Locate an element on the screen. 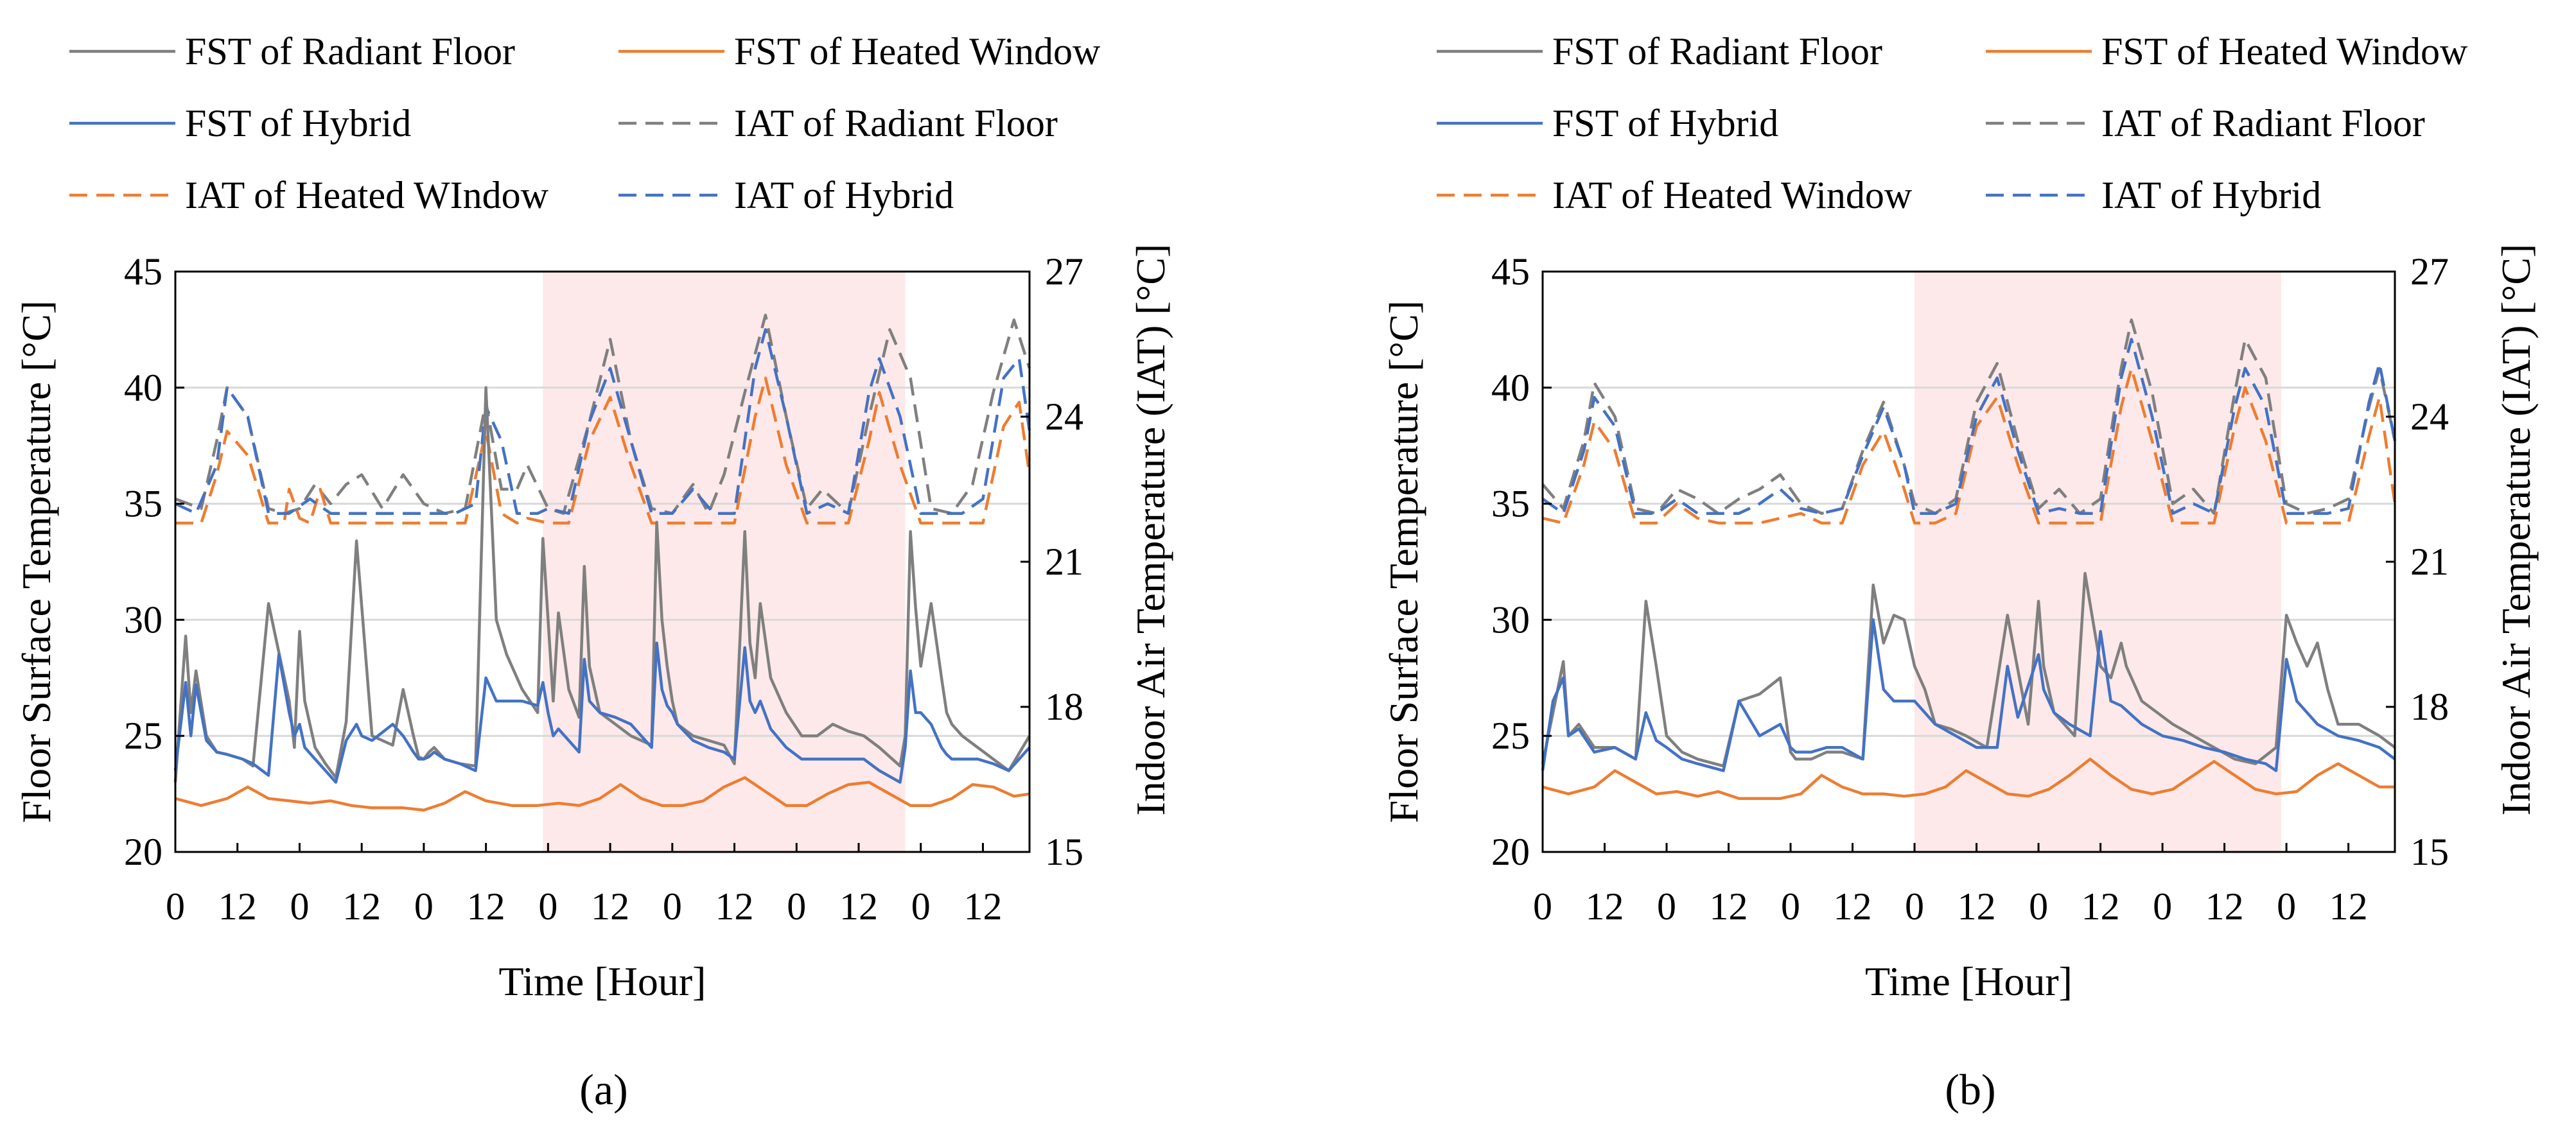 The width and height of the screenshot is (2576, 1128). legend-label: IAT of Heated WIndow is located at coordinates (367, 195).